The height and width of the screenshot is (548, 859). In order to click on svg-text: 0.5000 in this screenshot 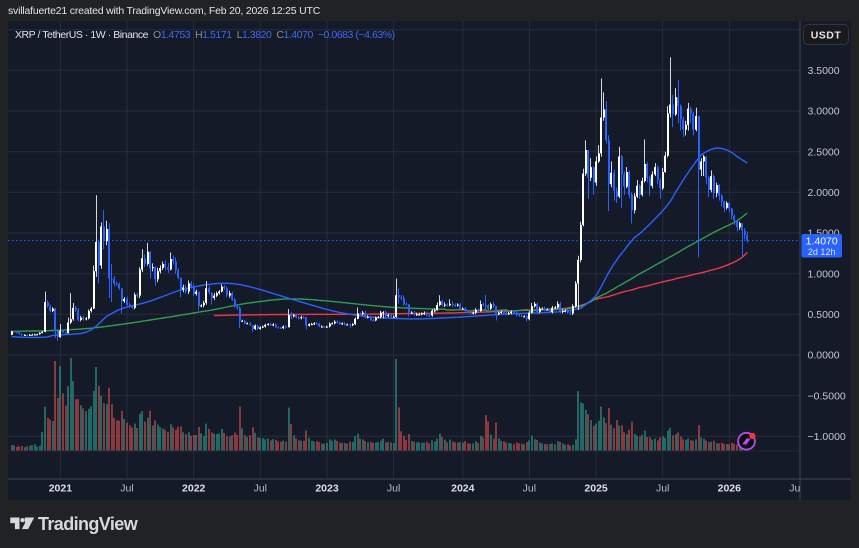, I will do `click(824, 315)`.